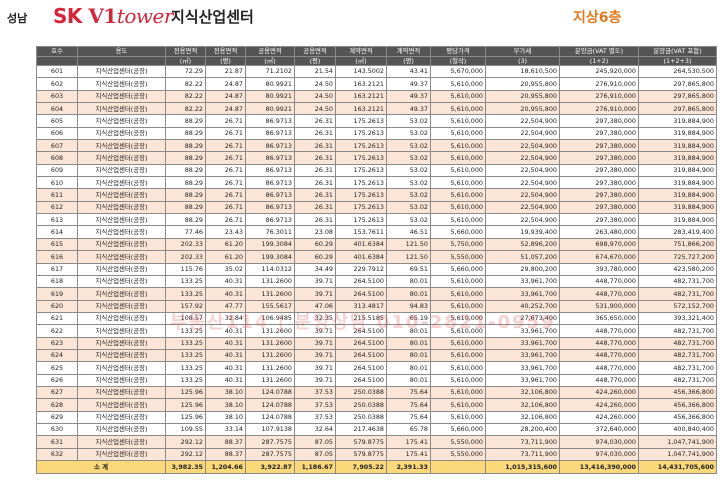 The height and width of the screenshot is (492, 720). Describe the element at coordinates (458, 60) in the screenshot. I see `column-unit: (절삭)` at that location.